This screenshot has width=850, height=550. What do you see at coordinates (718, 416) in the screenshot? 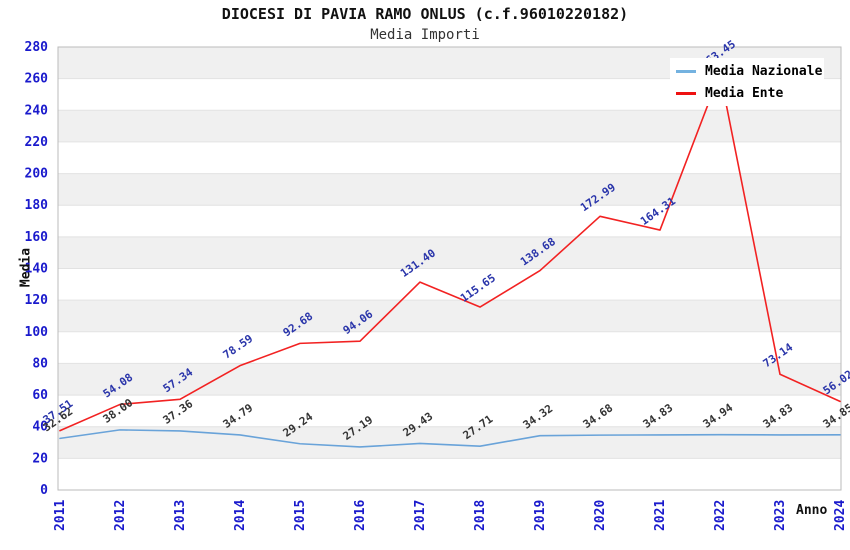
I see `point-label-nazionale: 34.94` at bounding box center [718, 416].